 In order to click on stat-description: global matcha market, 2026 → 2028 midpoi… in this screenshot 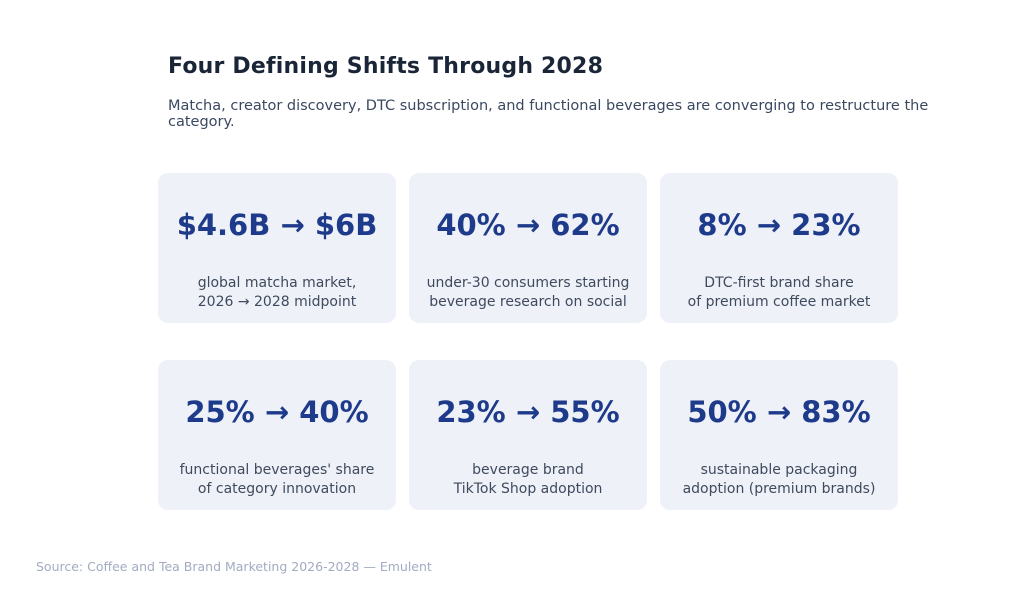, I will do `click(277, 293)`.